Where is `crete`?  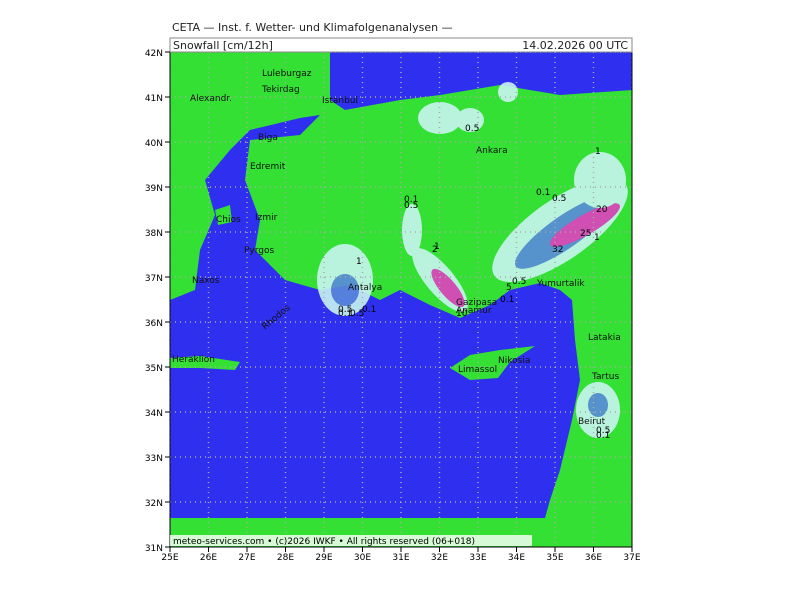 crete is located at coordinates (205, 363).